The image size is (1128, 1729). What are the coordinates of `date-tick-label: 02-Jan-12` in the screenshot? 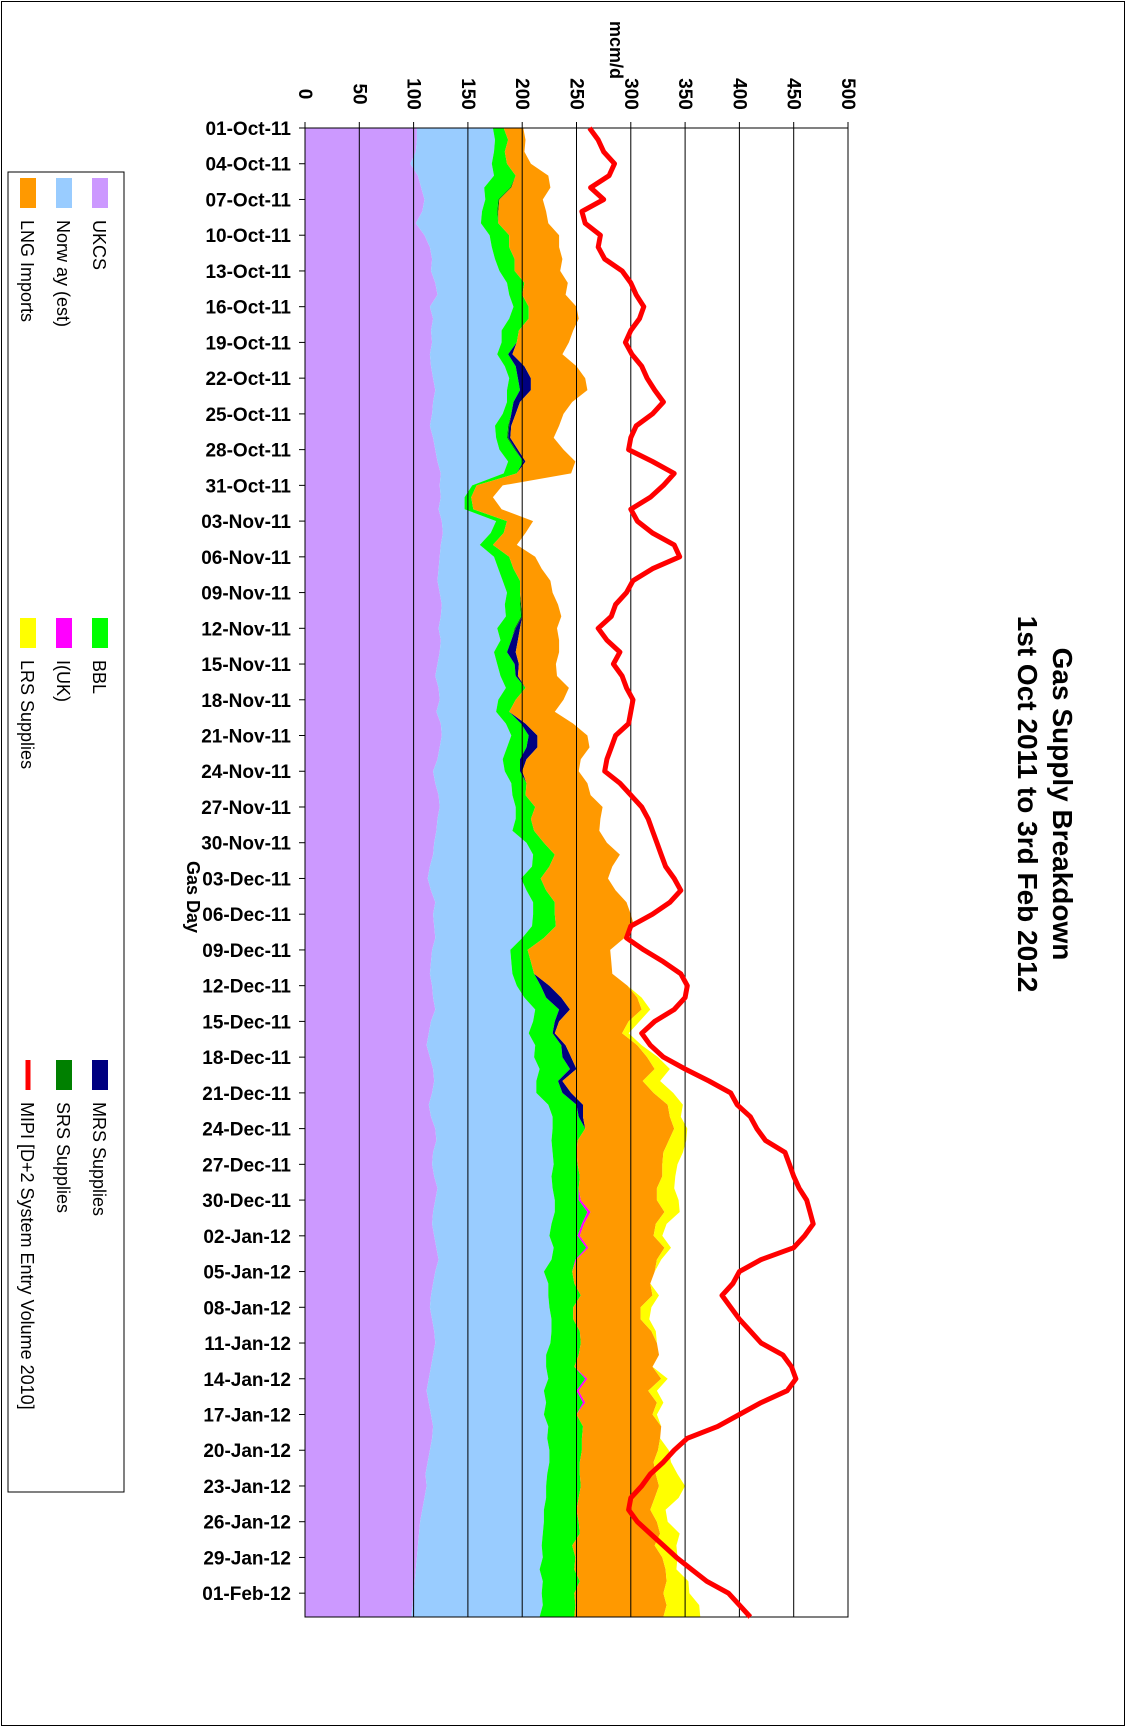 It's located at (247, 1237).